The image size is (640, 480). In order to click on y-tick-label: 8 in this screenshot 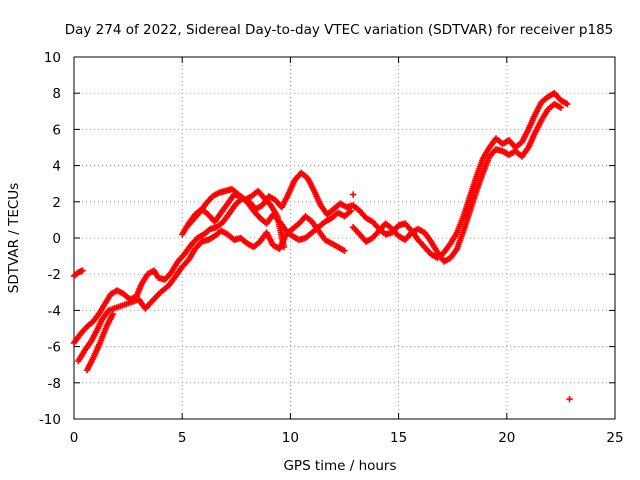, I will do `click(56, 94)`.